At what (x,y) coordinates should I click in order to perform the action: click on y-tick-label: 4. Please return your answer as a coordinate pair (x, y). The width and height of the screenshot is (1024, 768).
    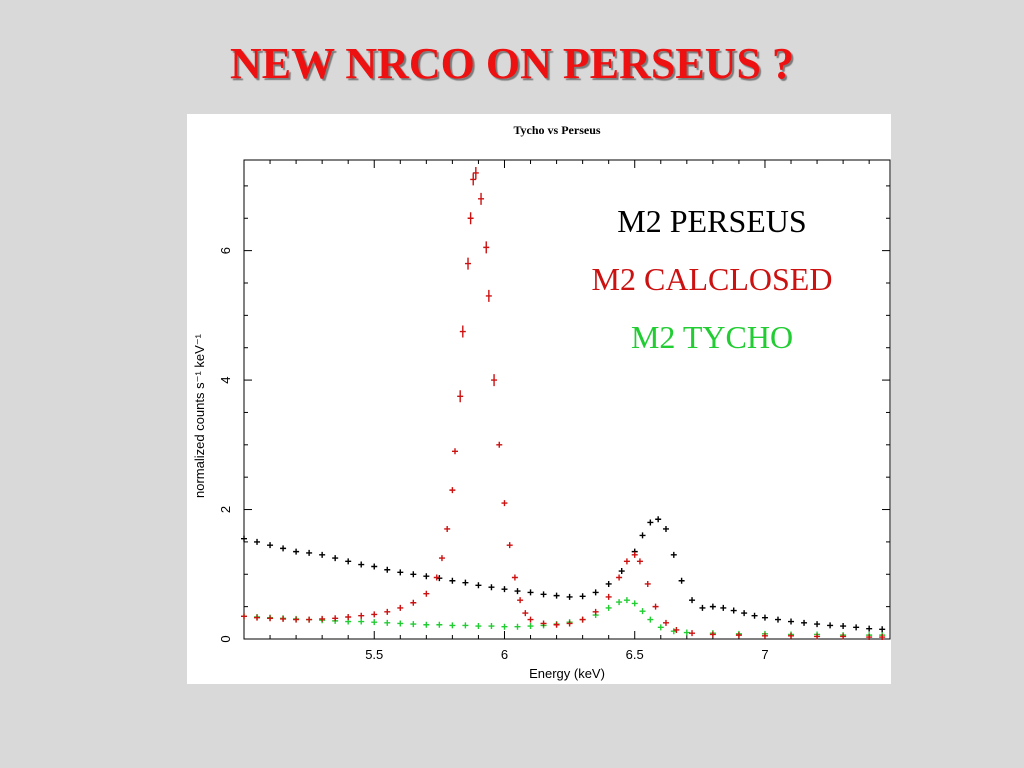
    Looking at the image, I should click on (225, 379).